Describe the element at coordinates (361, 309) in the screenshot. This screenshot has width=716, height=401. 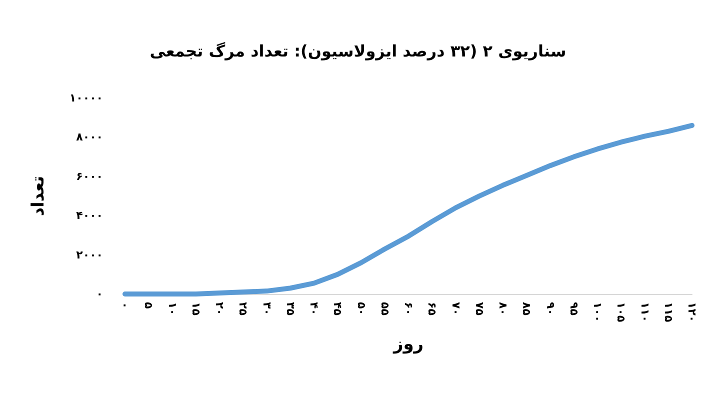
I see `x-tick-label: ۵۰` at that location.